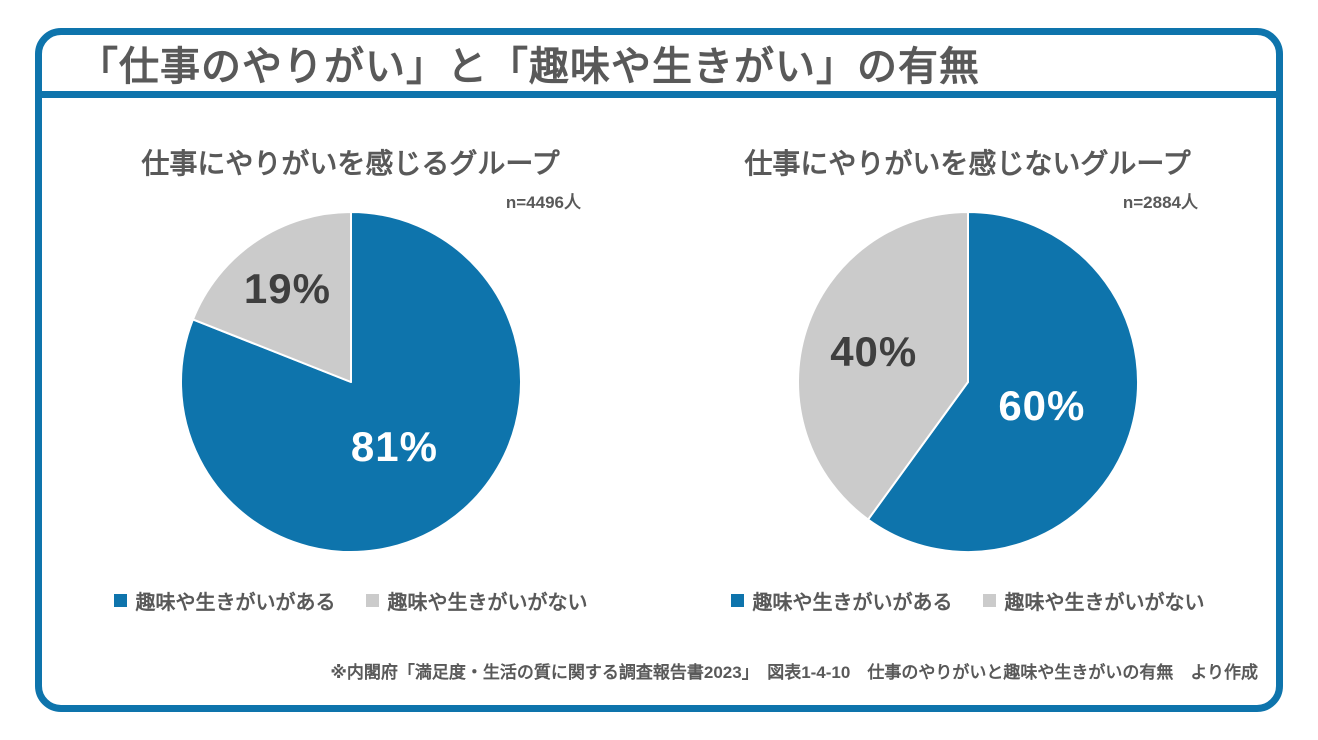  What do you see at coordinates (1160, 202) in the screenshot?
I see `sample-size-label: n=2884人` at bounding box center [1160, 202].